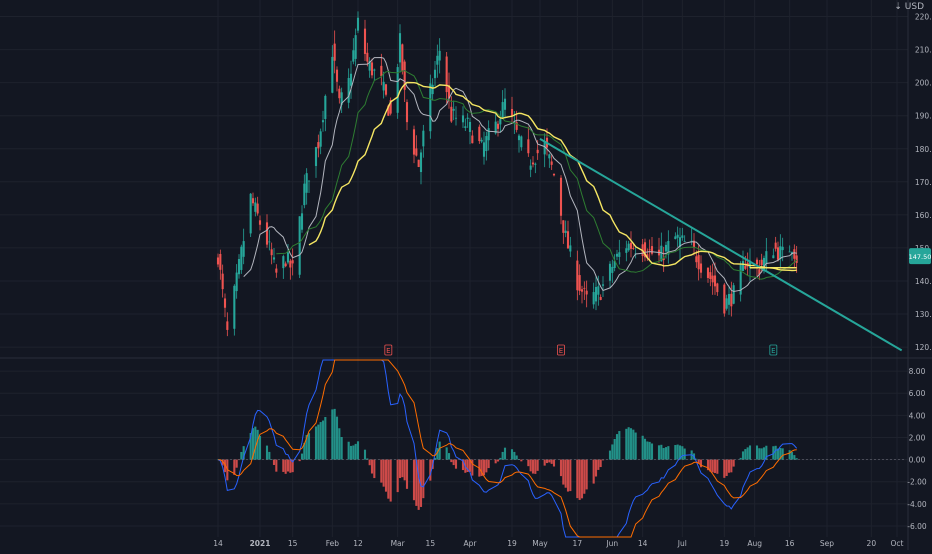 The width and height of the screenshot is (932, 554). What do you see at coordinates (923, 182) in the screenshot?
I see `y-tick-label: 170.00` at bounding box center [923, 182].